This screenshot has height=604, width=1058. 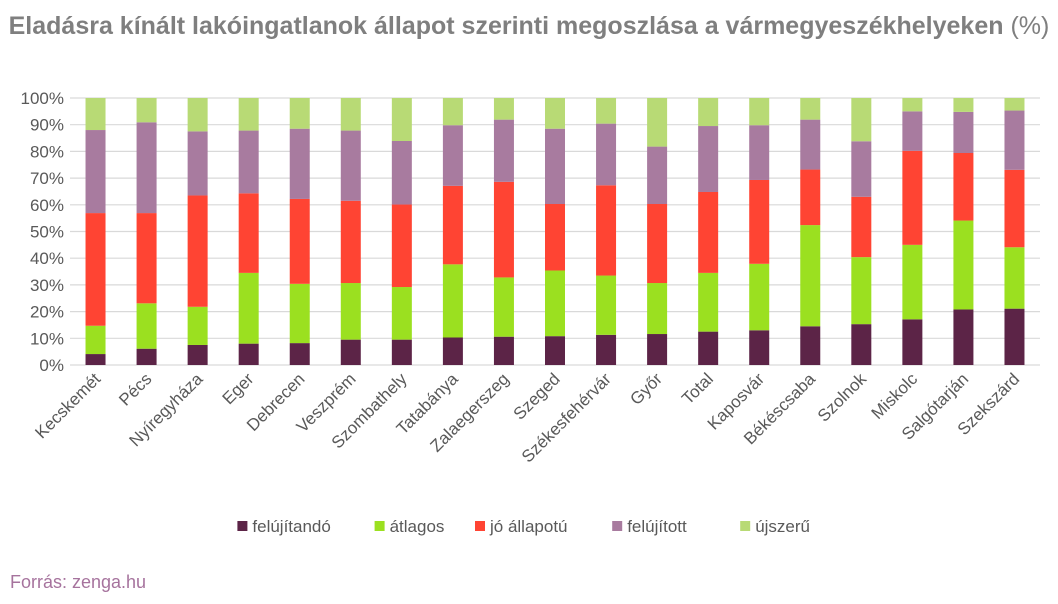 What do you see at coordinates (528, 526) in the screenshot?
I see `legend-label: jó állapotú` at bounding box center [528, 526].